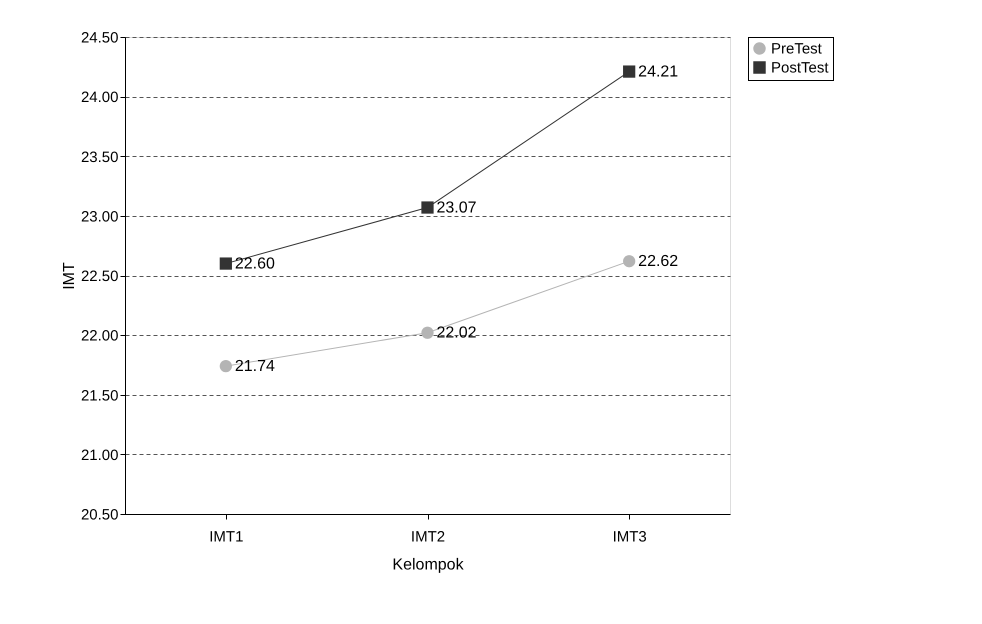 This screenshot has height=624, width=982. What do you see at coordinates (629, 537) in the screenshot?
I see `x-tick-label: IMT3` at bounding box center [629, 537].